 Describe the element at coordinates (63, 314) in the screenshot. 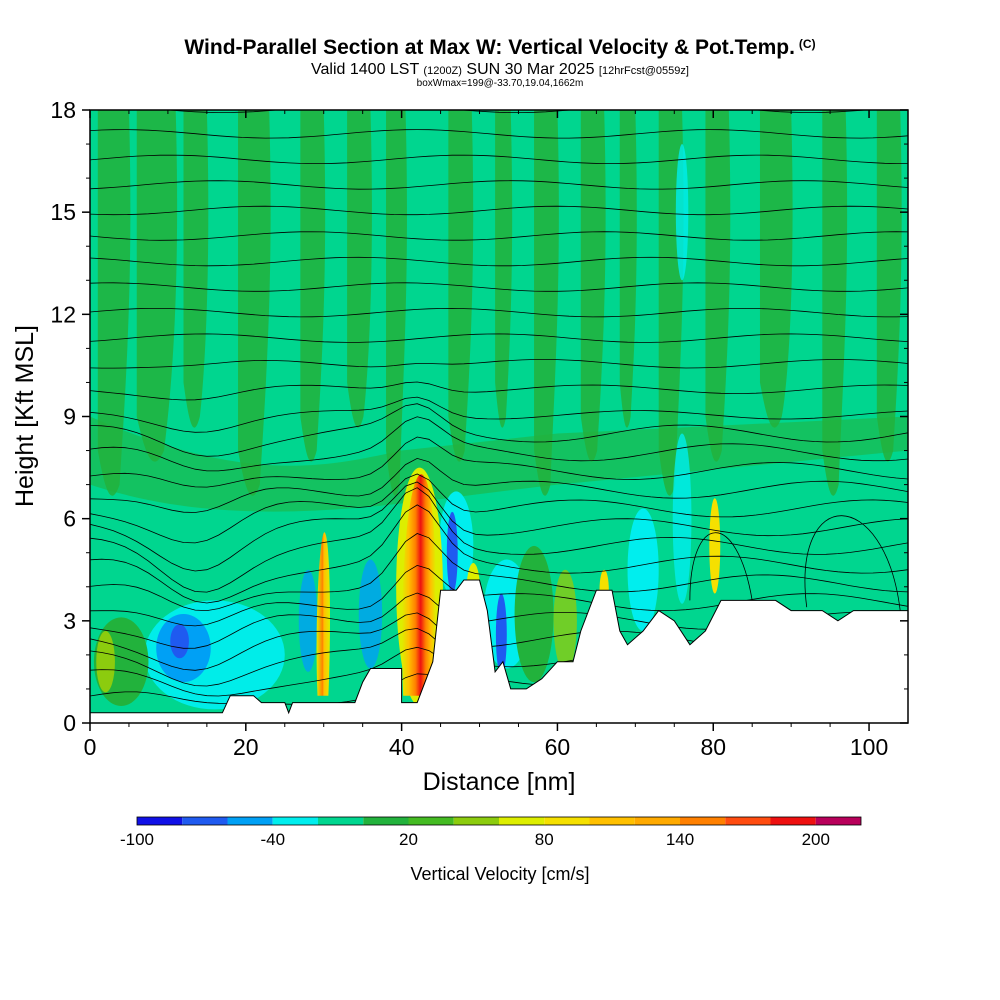

I see `y-tick-label: 12` at that location.